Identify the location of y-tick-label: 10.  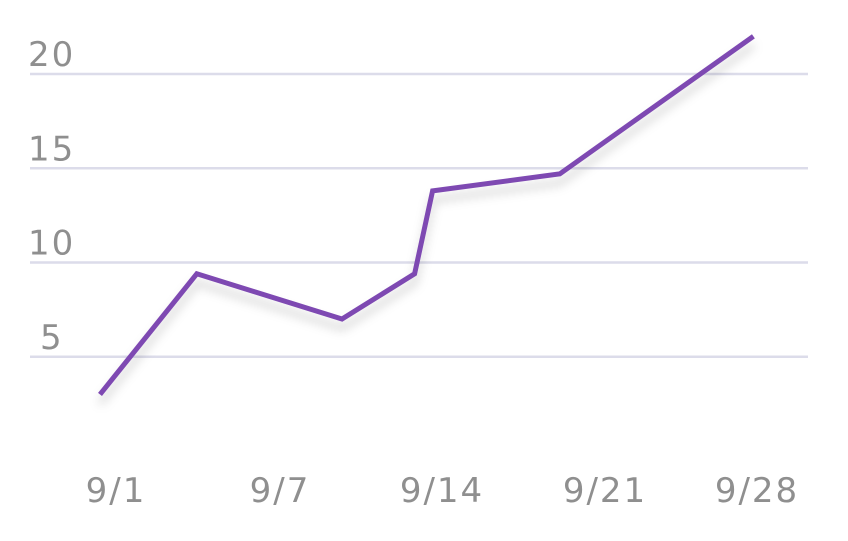
(51, 244).